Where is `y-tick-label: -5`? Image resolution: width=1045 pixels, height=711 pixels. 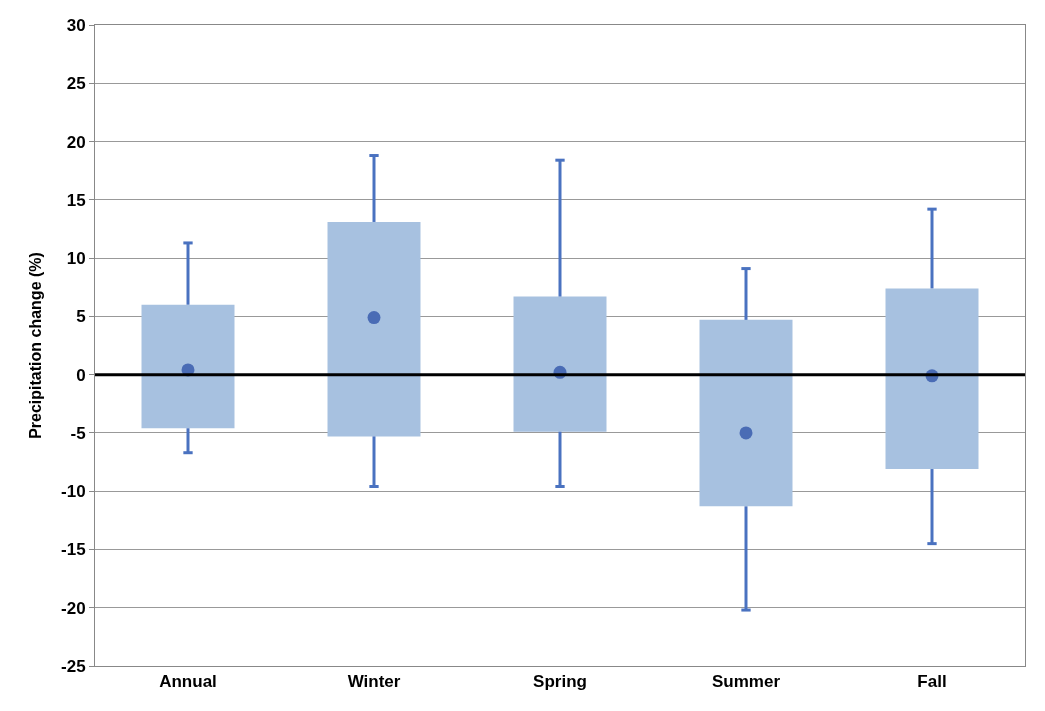 y-tick-label: -5 is located at coordinates (78, 433).